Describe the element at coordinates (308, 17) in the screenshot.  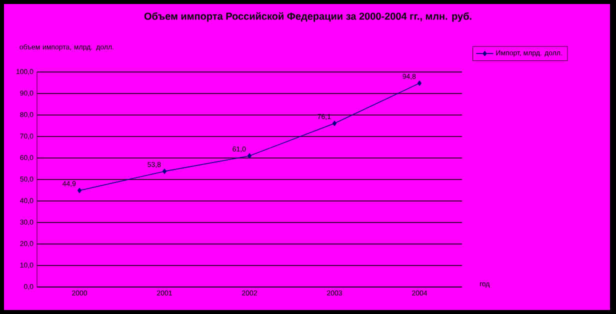
I see `chart-title: Объем импорта Российской Федерации за 2000-2004 гг., млн. руб.` at that location.